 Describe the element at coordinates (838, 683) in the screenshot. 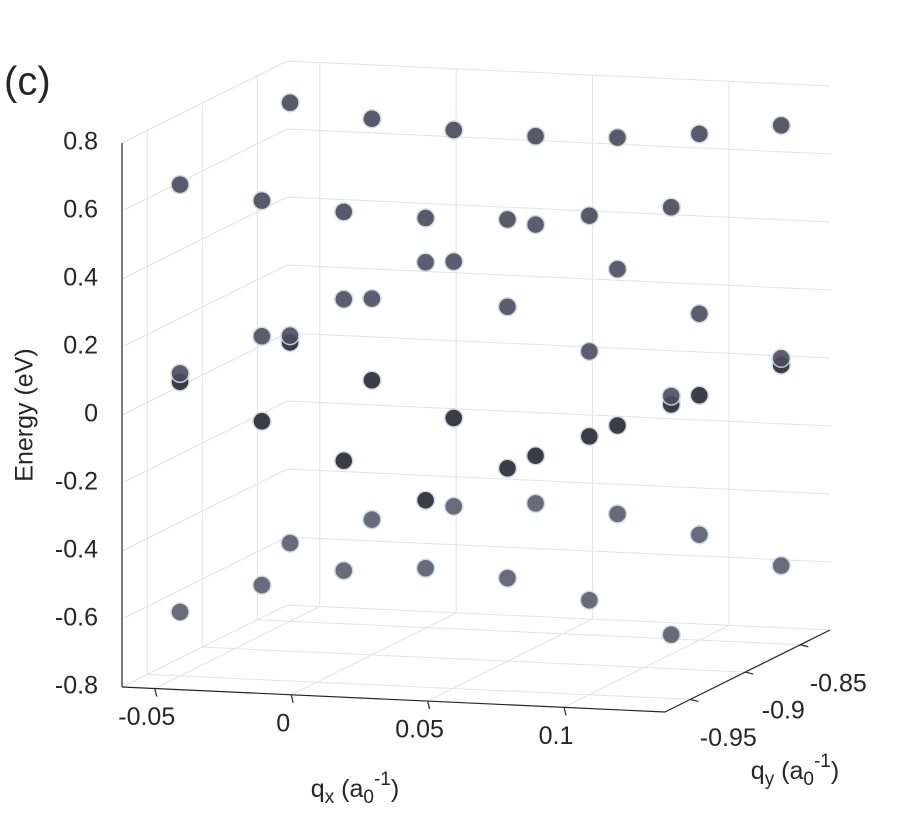

I see `y-tick-label: -0.85` at that location.